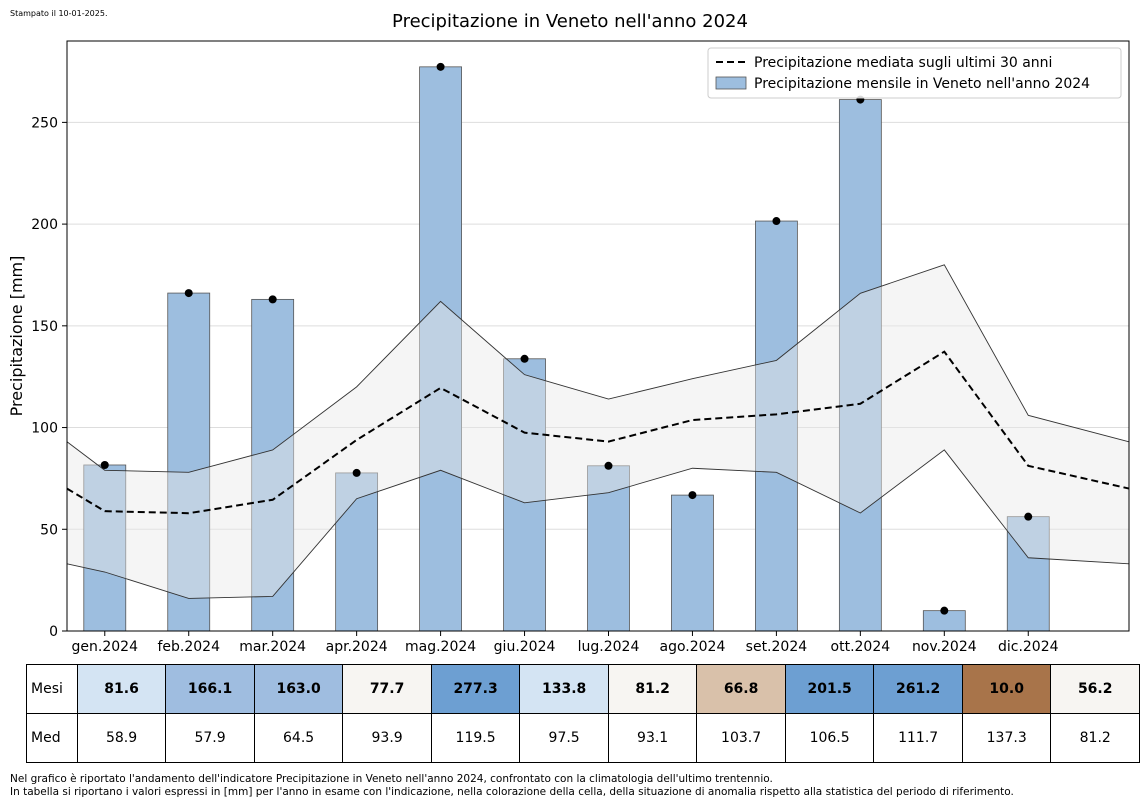 Image resolution: width=1140 pixels, height=806 pixels. Describe the element at coordinates (570, 21) in the screenshot. I see `chart-title: Precipitazione in Veneto nell'anno 2024` at that location.